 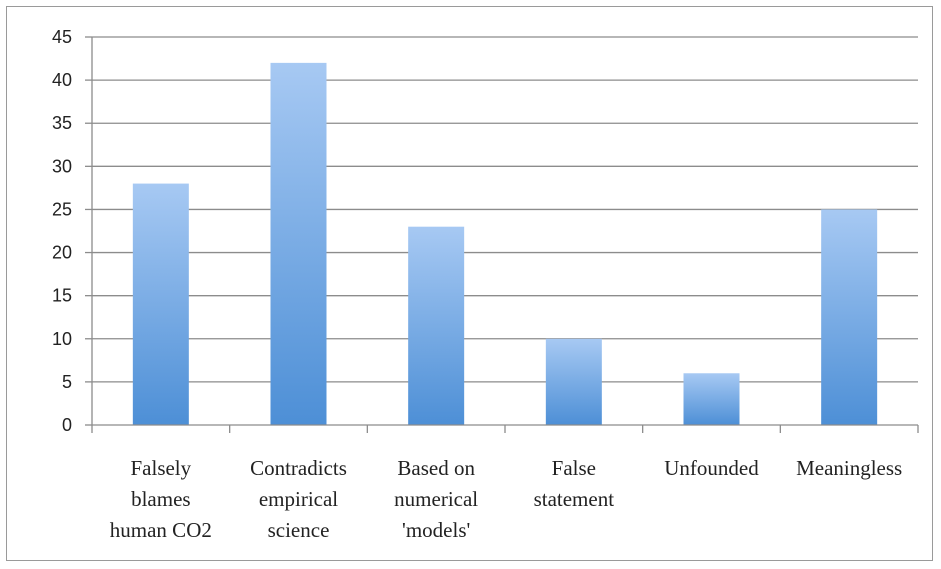 I want to click on x-tick-label: Meaningless, so click(x=849, y=468).